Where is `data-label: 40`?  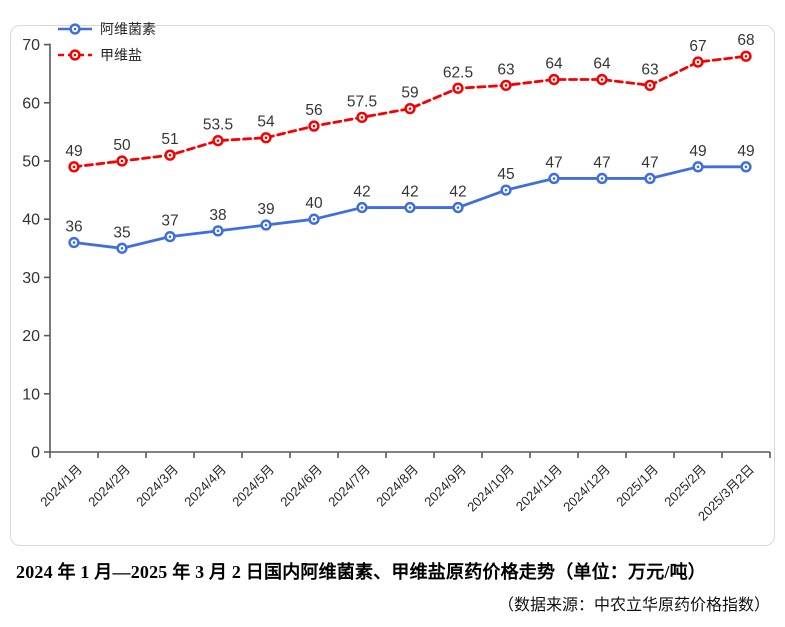 data-label: 40 is located at coordinates (314, 203).